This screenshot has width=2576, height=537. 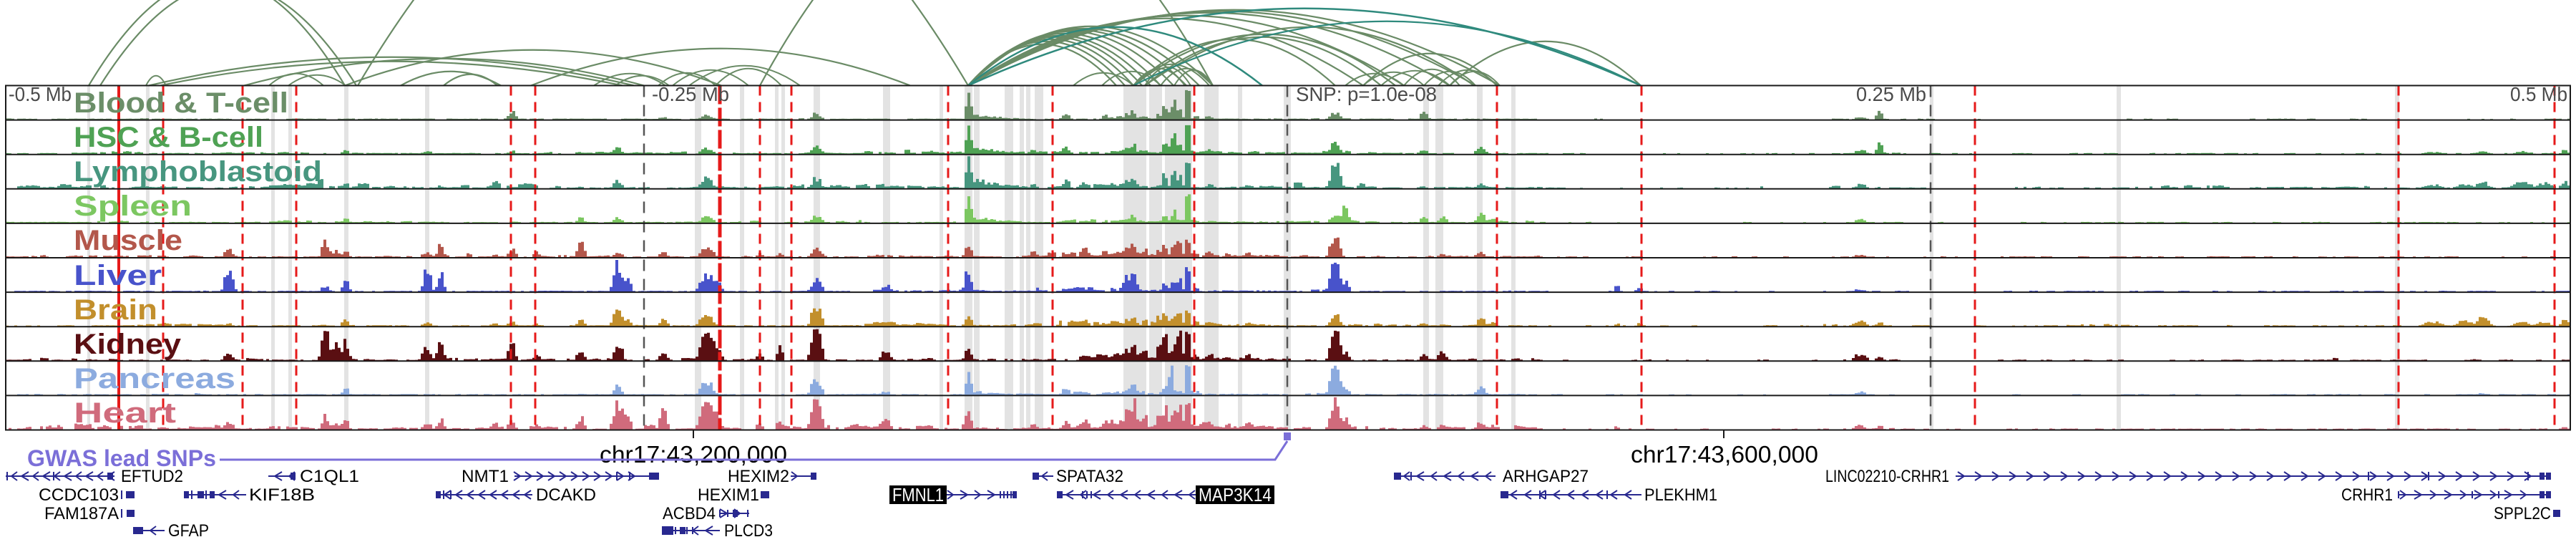 What do you see at coordinates (118, 275) in the screenshot?
I see `svg-text: Liver` at bounding box center [118, 275].